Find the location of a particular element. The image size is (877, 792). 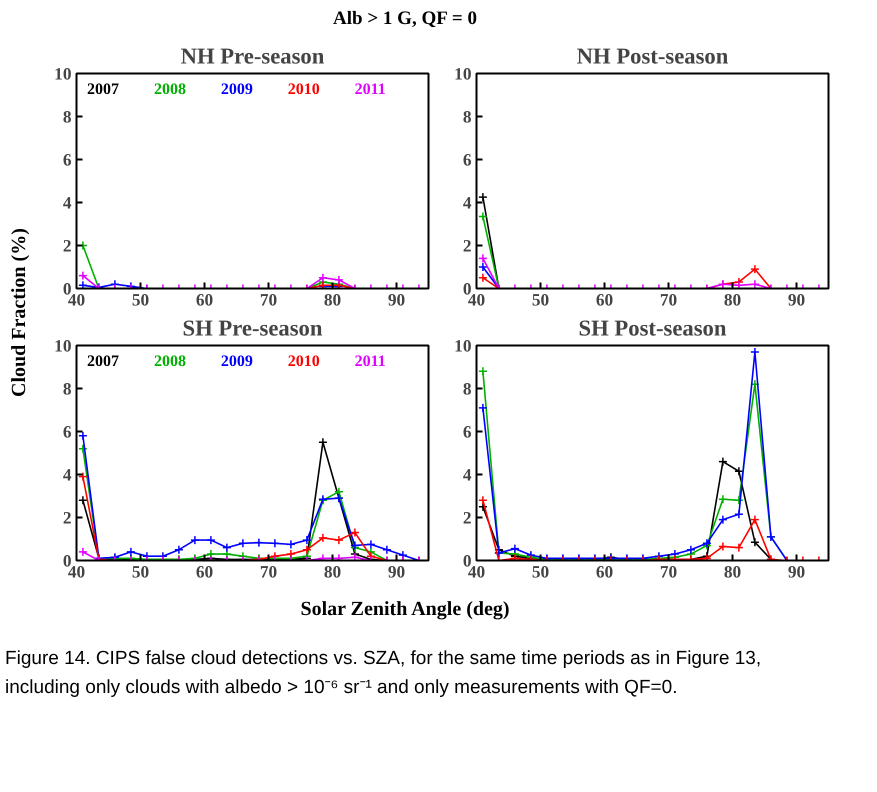

text: Alb > 1 G, QF = 0 is located at coordinates (405, 19).